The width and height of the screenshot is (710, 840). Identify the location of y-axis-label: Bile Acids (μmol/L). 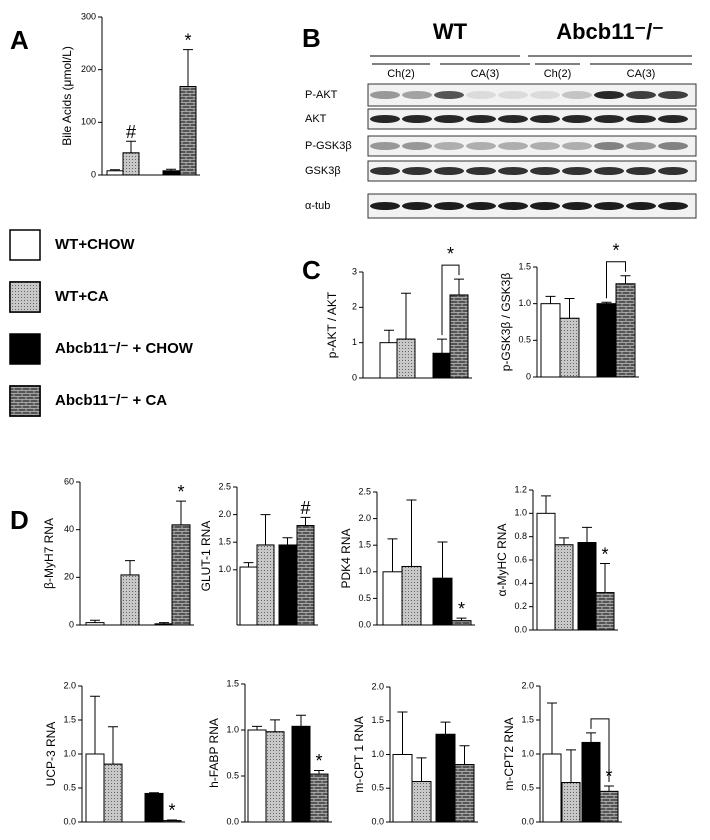
(67, 96).